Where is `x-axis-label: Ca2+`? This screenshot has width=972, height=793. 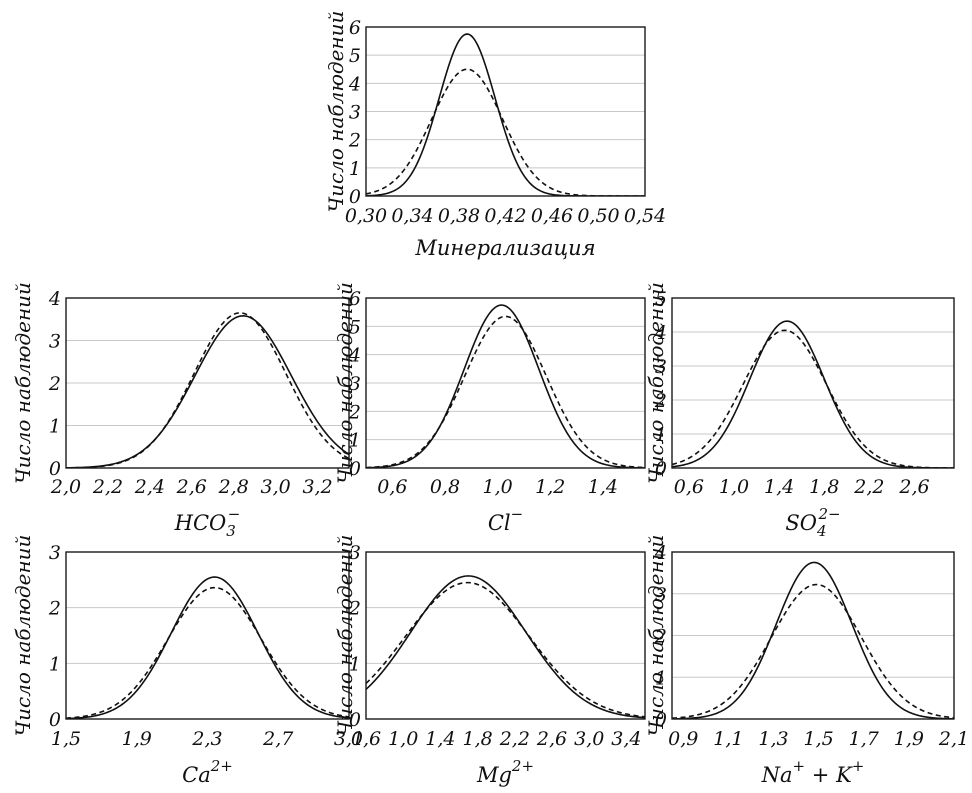 x-axis-label: Ca2+ is located at coordinates (207, 772).